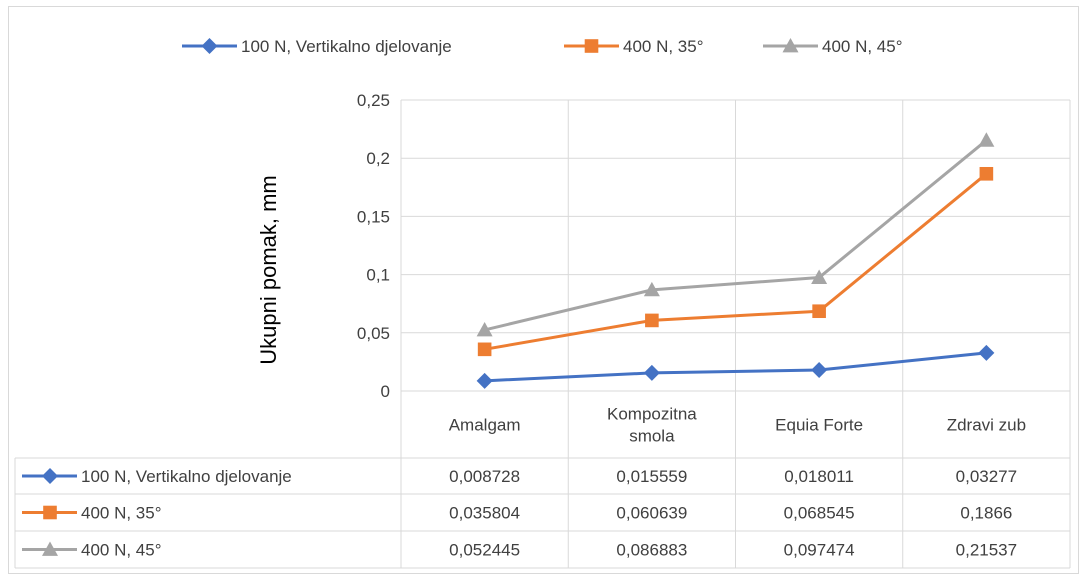 This screenshot has height=579, width=1088. Describe the element at coordinates (651, 550) in the screenshot. I see `table-cell-value: 0,086883` at that location.